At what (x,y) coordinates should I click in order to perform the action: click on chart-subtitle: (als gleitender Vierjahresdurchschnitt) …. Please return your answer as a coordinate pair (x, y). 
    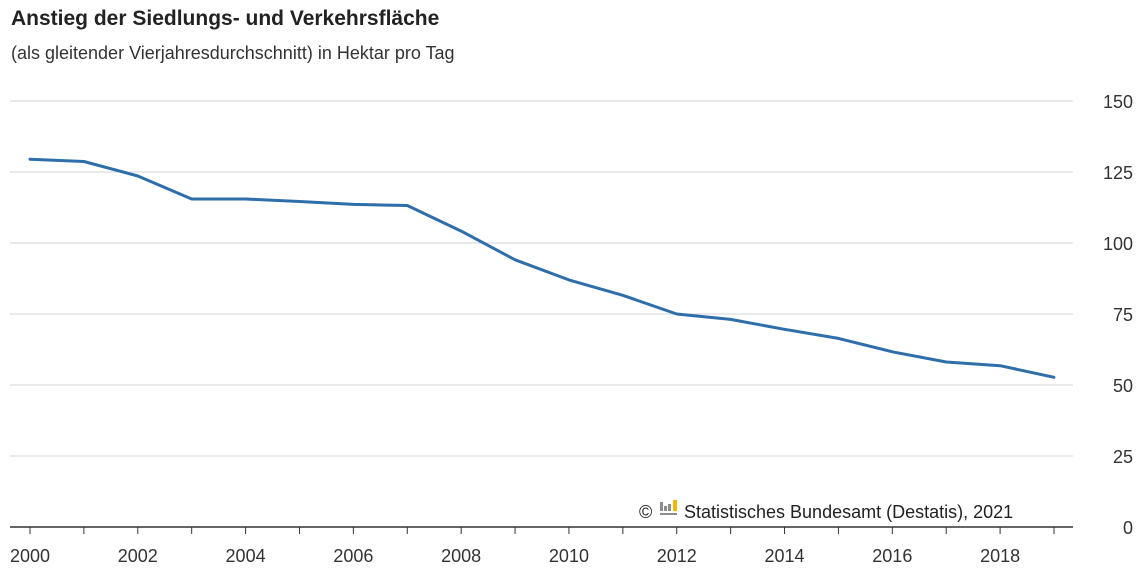
    Looking at the image, I should click on (233, 53).